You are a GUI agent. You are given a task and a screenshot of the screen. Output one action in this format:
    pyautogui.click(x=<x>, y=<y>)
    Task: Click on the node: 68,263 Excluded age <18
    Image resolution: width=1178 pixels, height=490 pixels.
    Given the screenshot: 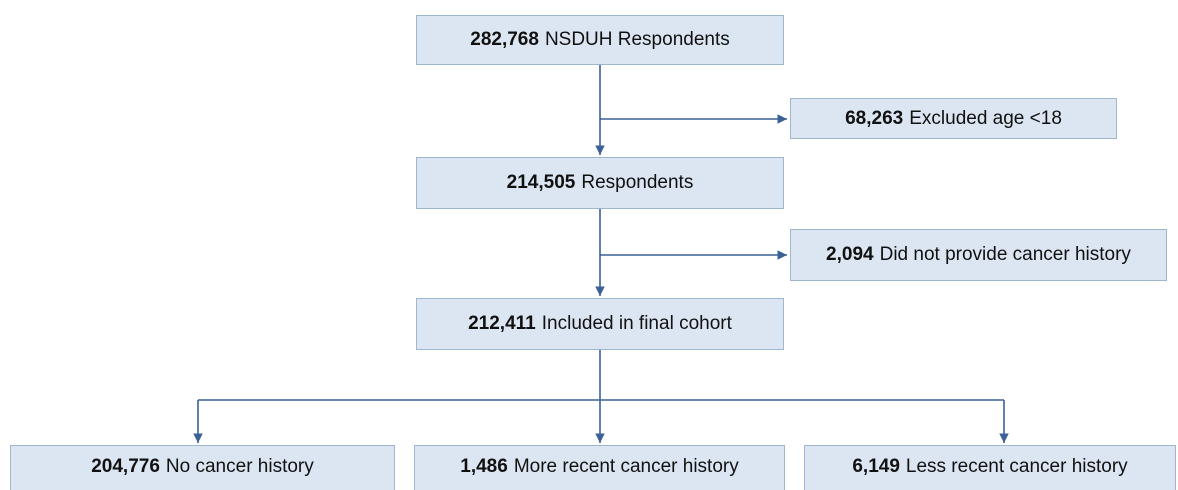 What is the action you would take?
    pyautogui.click(x=953, y=118)
    